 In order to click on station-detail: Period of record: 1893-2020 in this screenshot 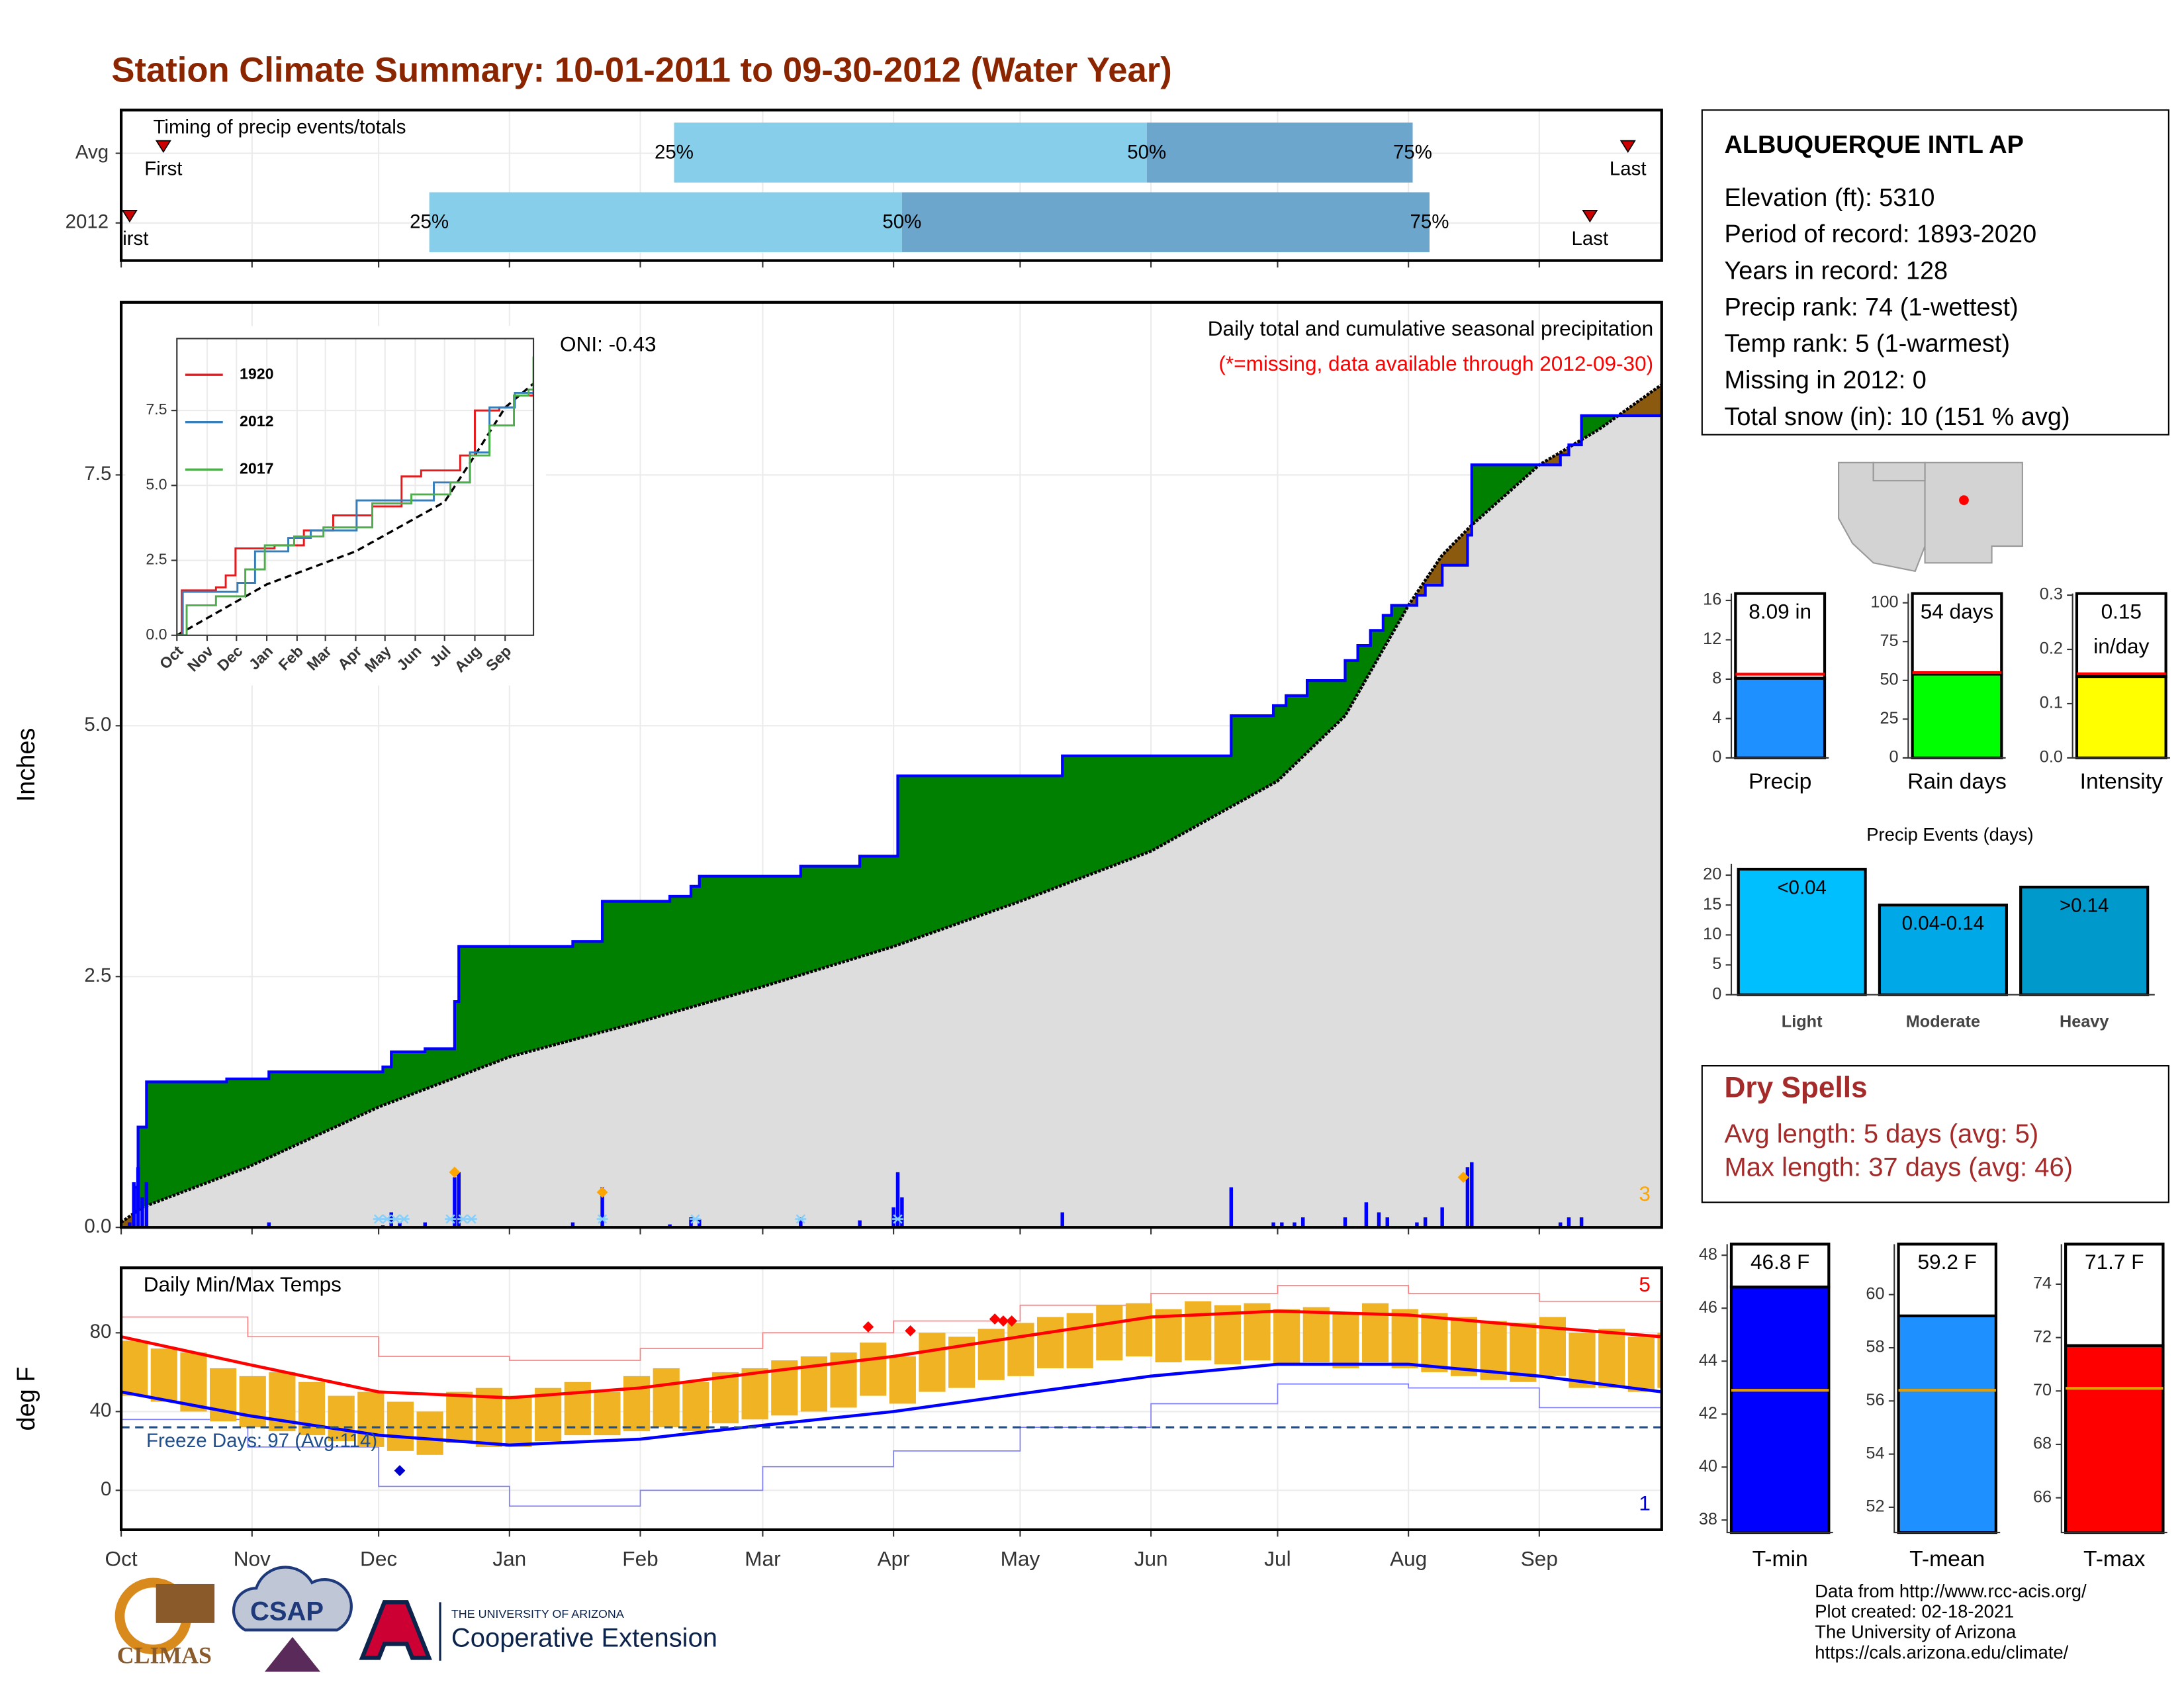, I will do `click(1880, 234)`.